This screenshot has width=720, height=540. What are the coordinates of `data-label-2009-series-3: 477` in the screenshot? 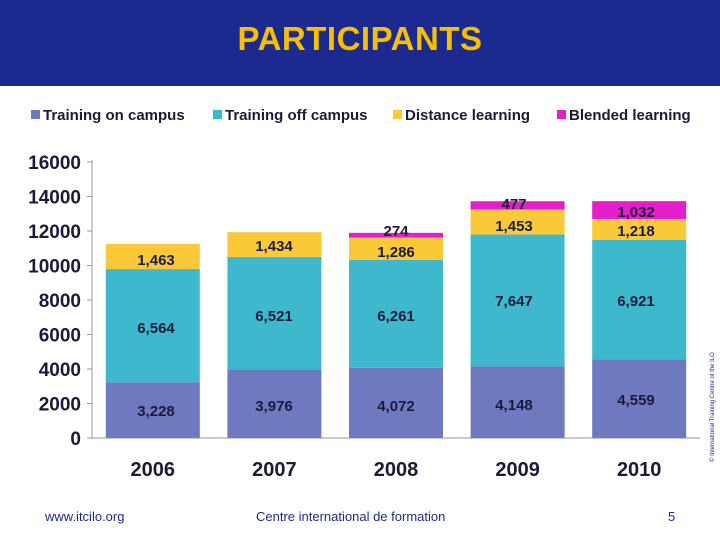 It's located at (513, 204).